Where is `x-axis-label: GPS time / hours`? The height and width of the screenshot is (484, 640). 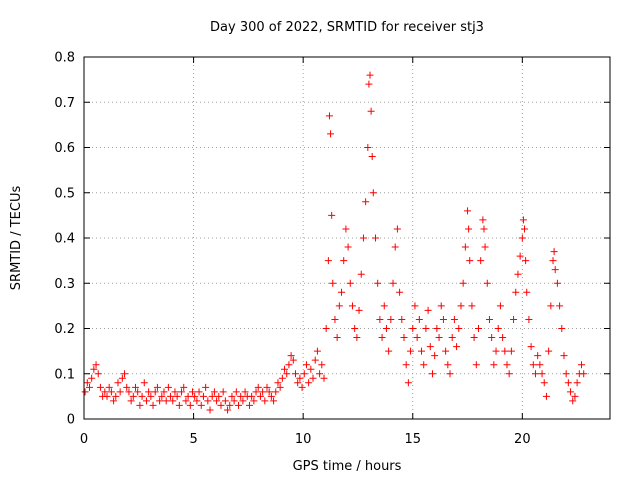
x-axis-label: GPS time / hours is located at coordinates (347, 466).